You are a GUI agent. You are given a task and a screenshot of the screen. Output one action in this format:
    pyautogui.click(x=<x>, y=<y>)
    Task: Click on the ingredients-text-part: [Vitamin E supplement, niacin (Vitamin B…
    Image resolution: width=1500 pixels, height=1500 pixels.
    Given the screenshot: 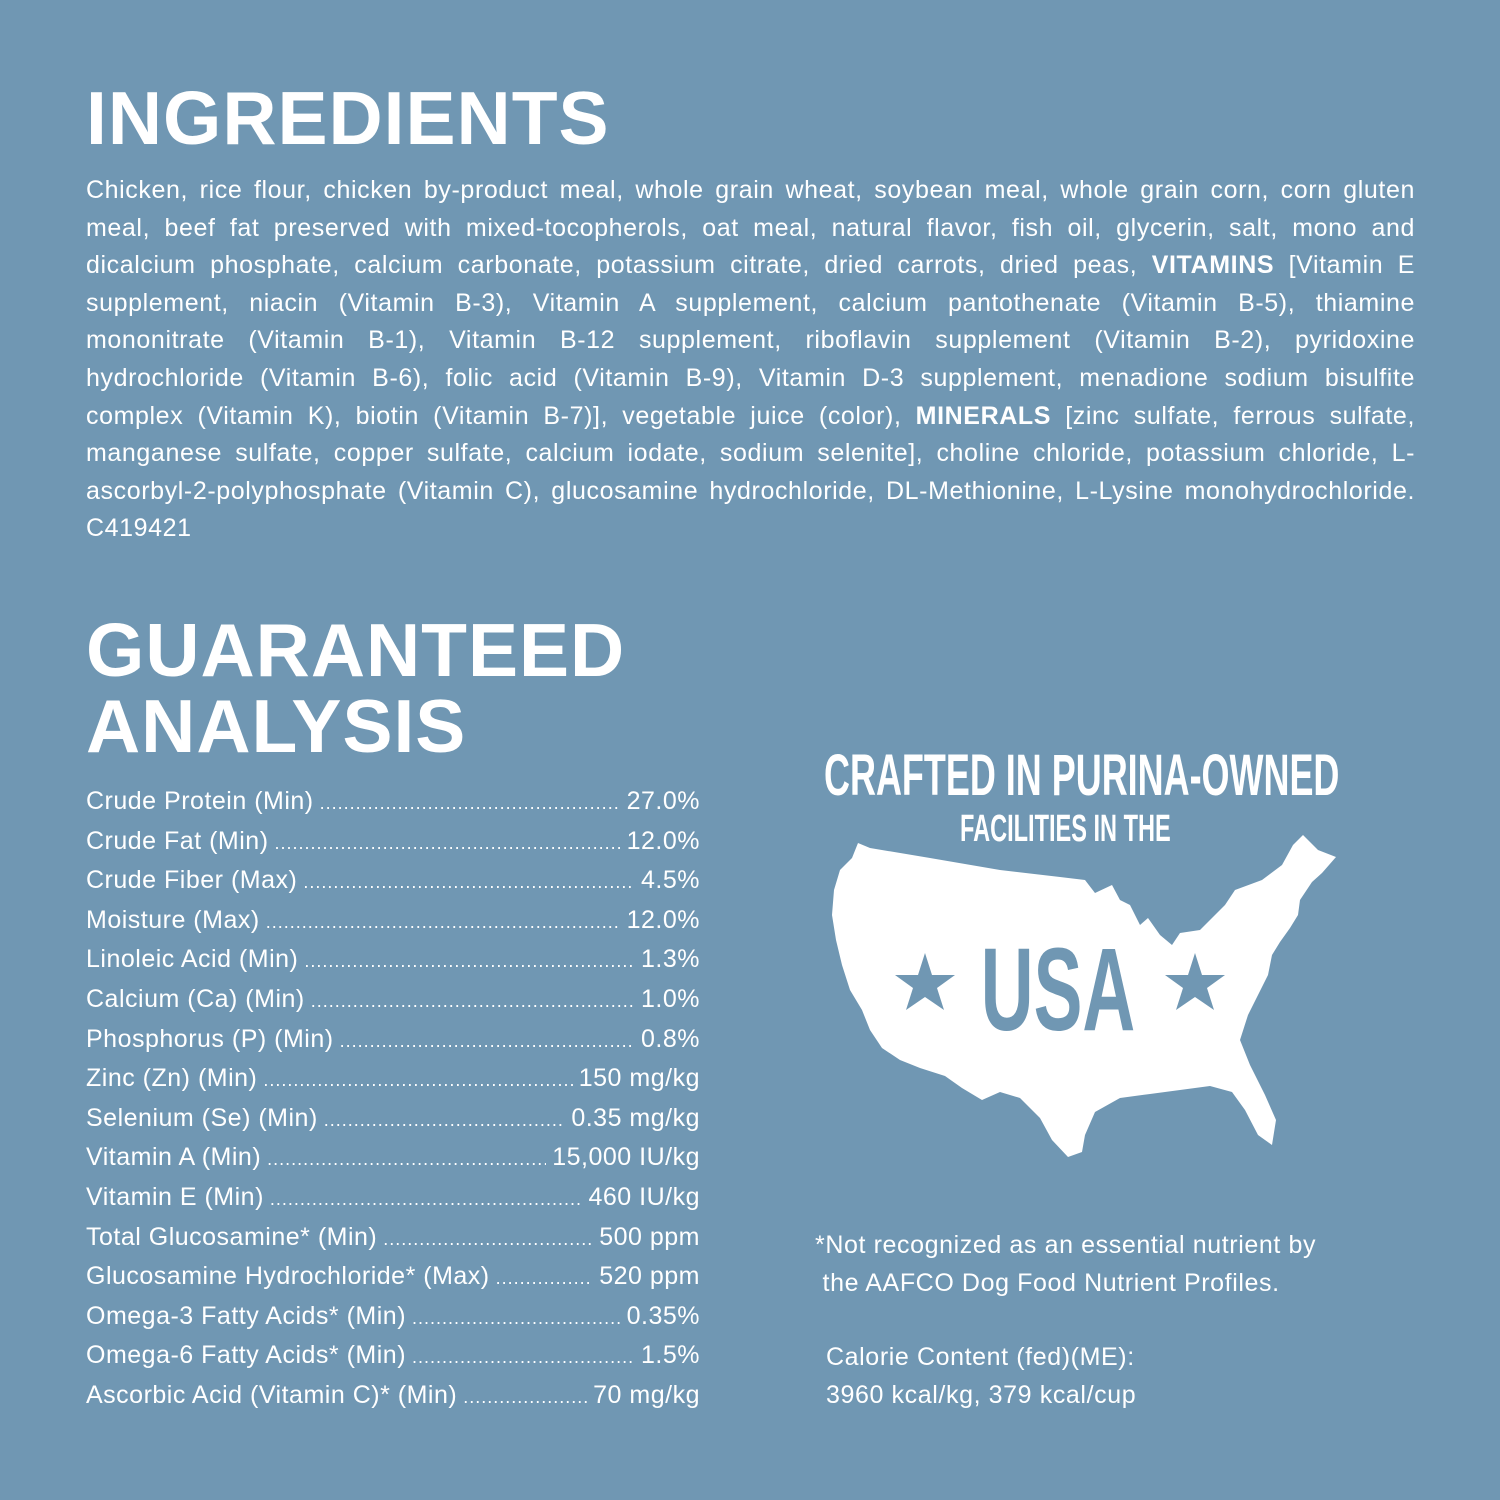 What is the action you would take?
    pyautogui.click(x=750, y=340)
    